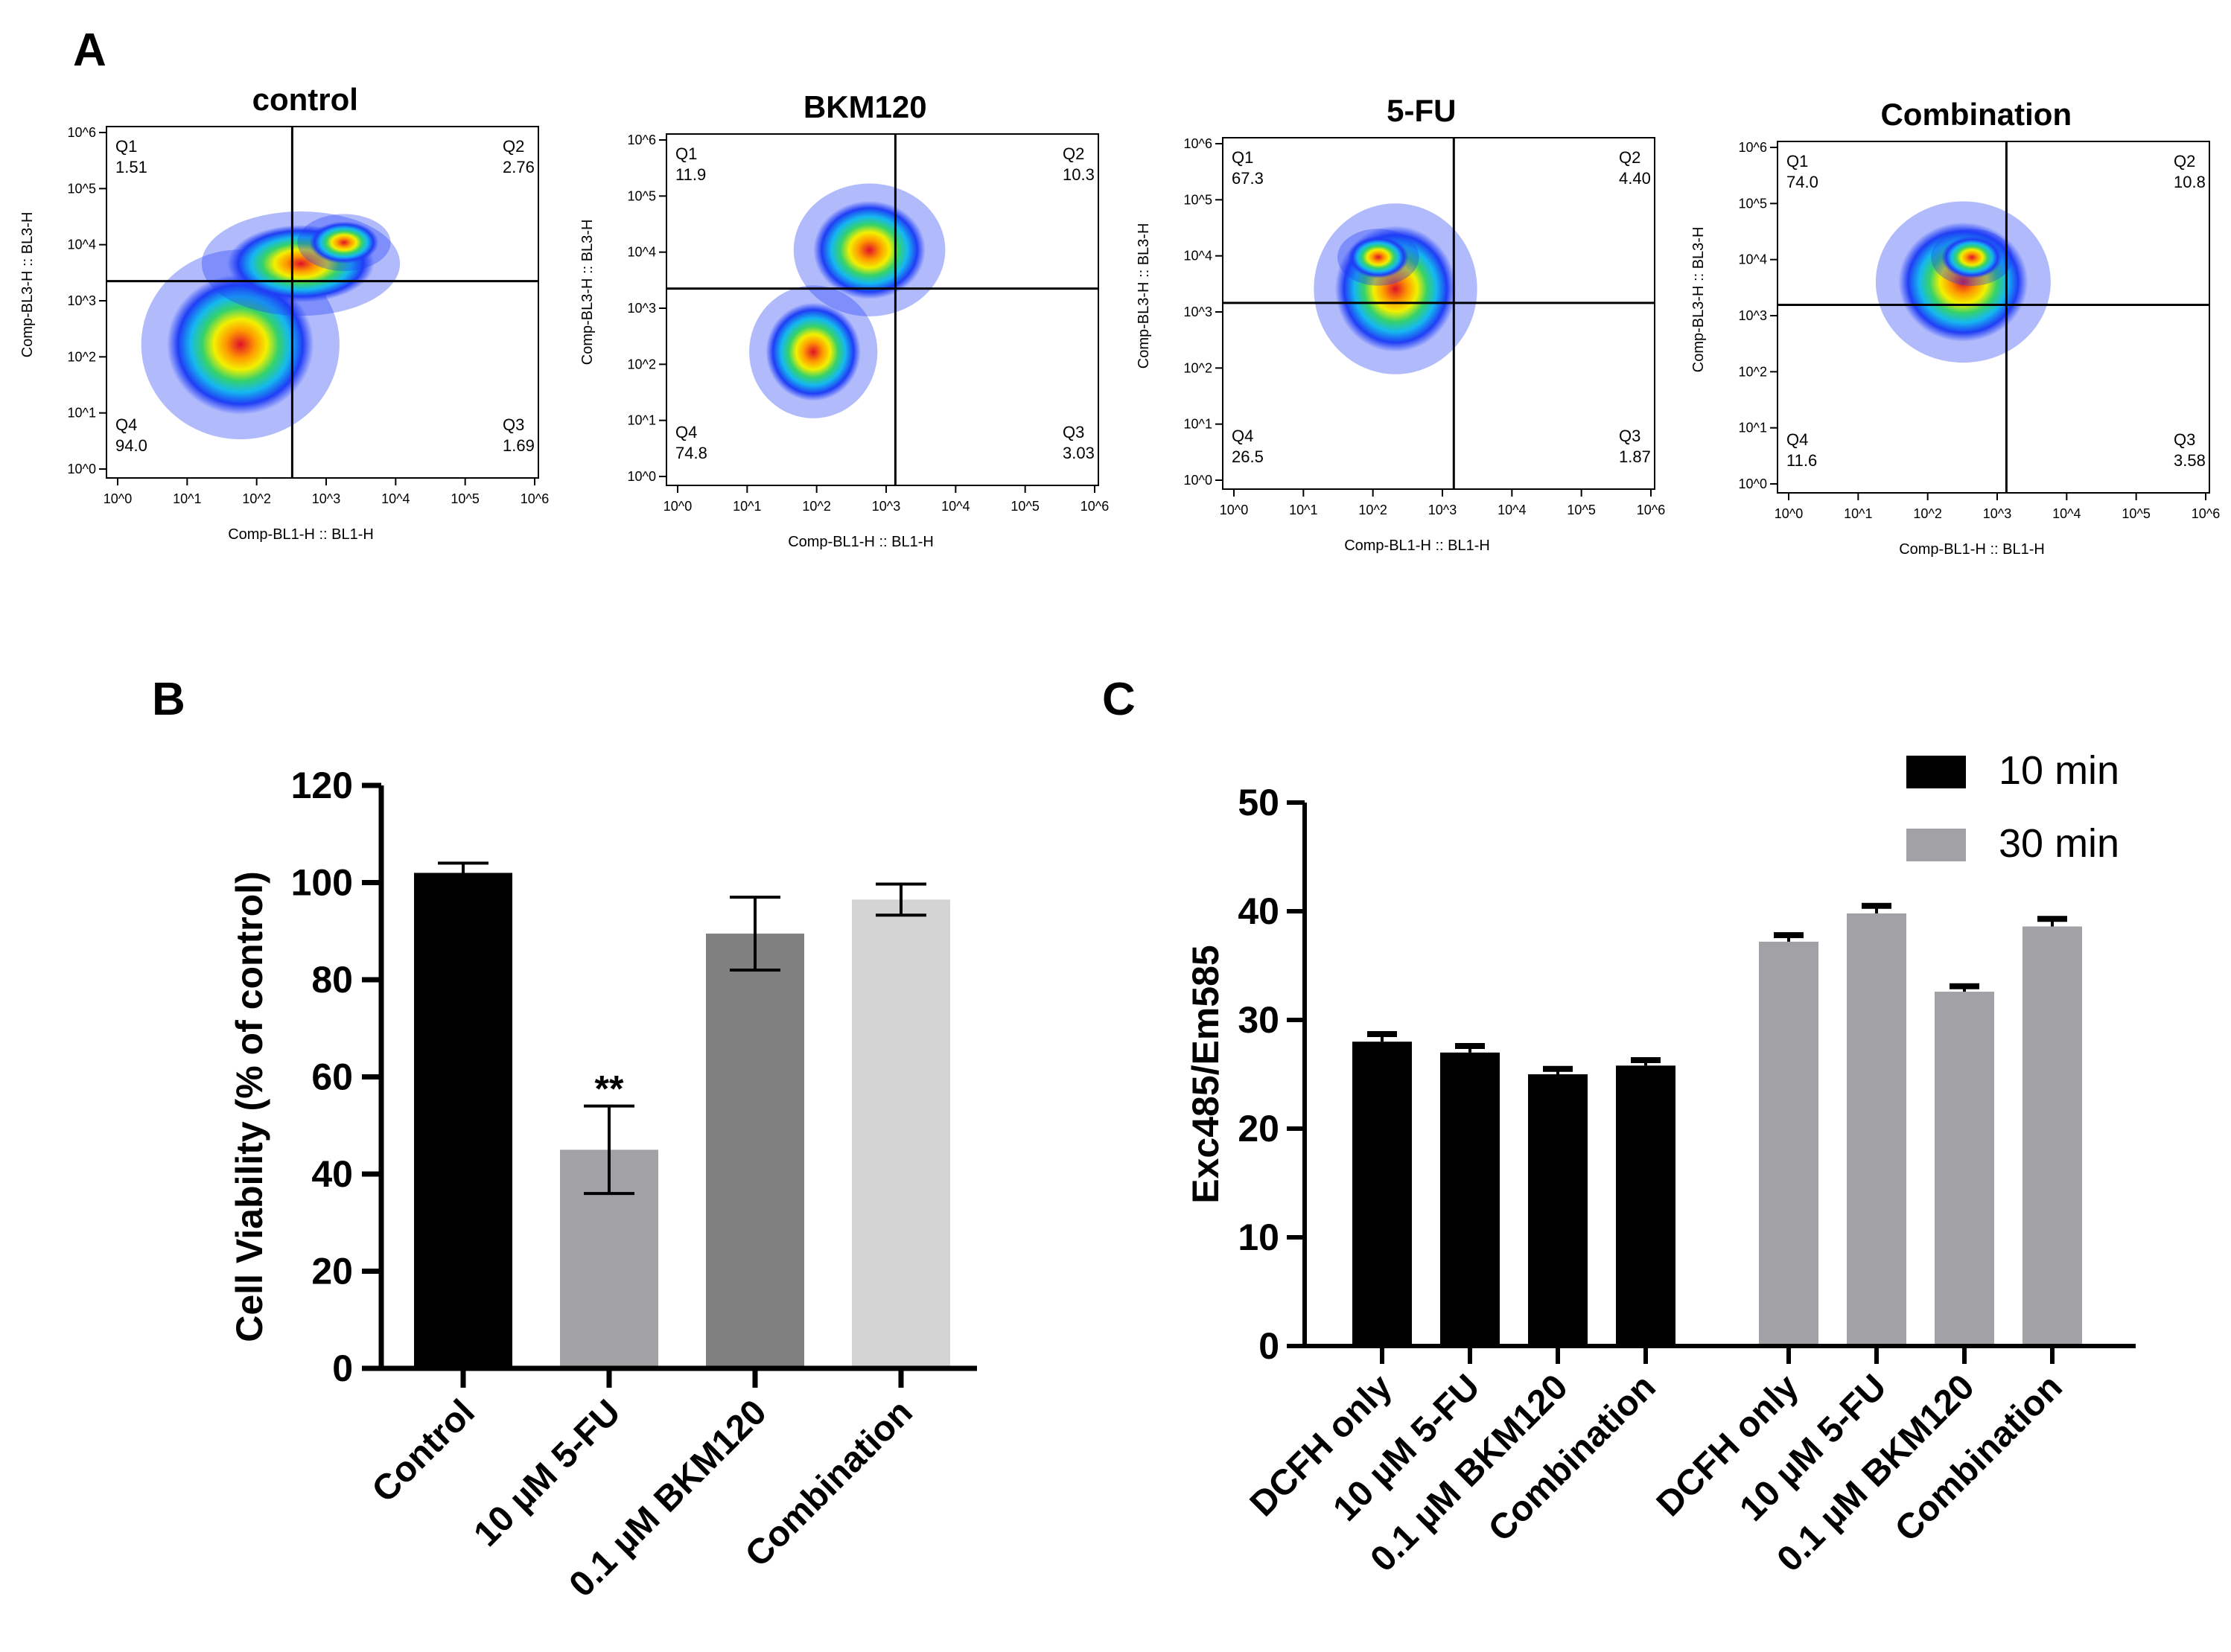 Image resolution: width=2231 pixels, height=1652 pixels. I want to click on y-tick-label: 30, so click(1258, 1020).